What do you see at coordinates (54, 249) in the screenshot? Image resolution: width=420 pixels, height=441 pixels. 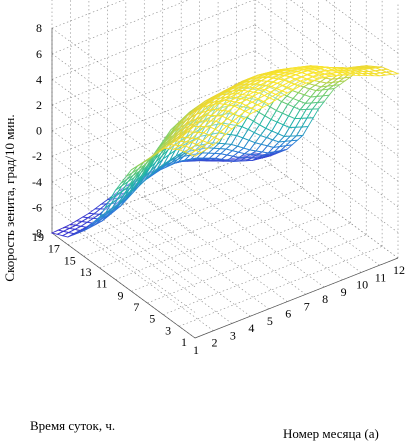 I see `y-tick-label: 17` at bounding box center [54, 249].